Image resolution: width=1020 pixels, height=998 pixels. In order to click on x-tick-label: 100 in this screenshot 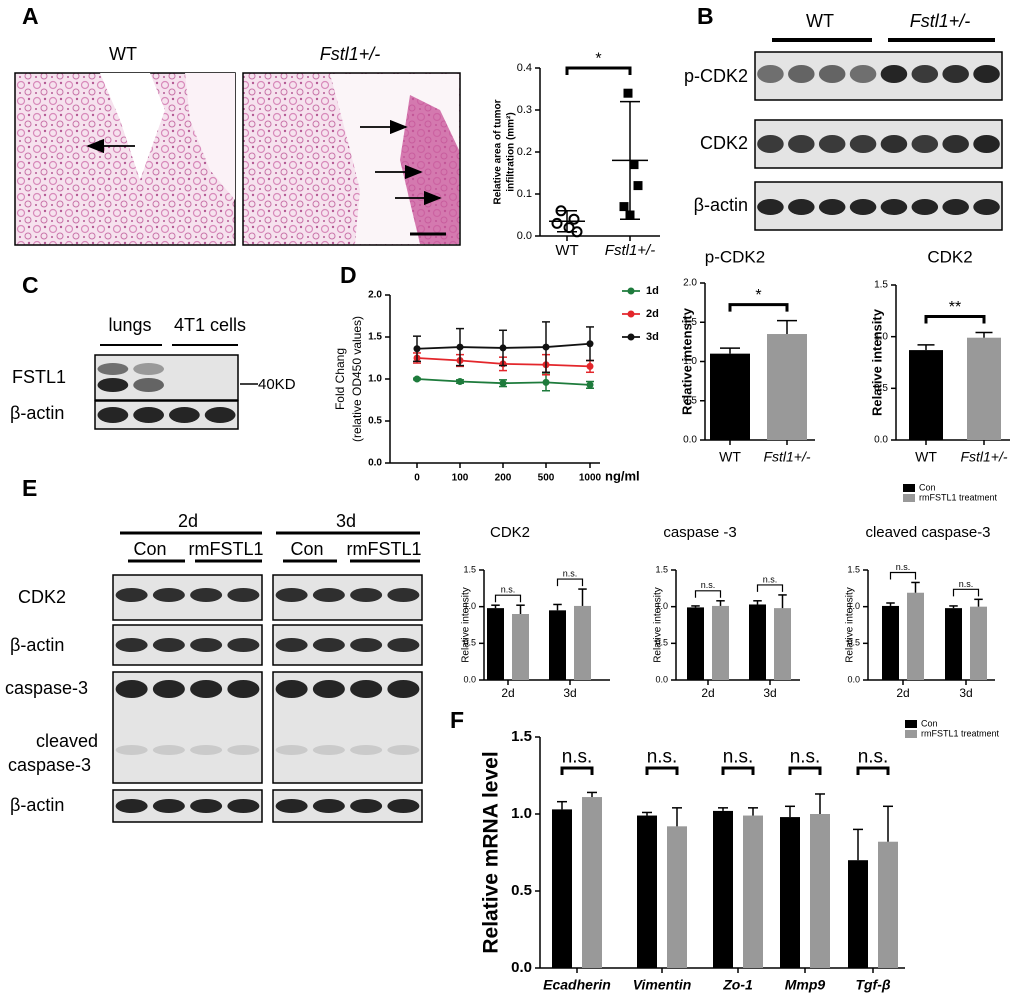, I will do `click(460, 478)`.